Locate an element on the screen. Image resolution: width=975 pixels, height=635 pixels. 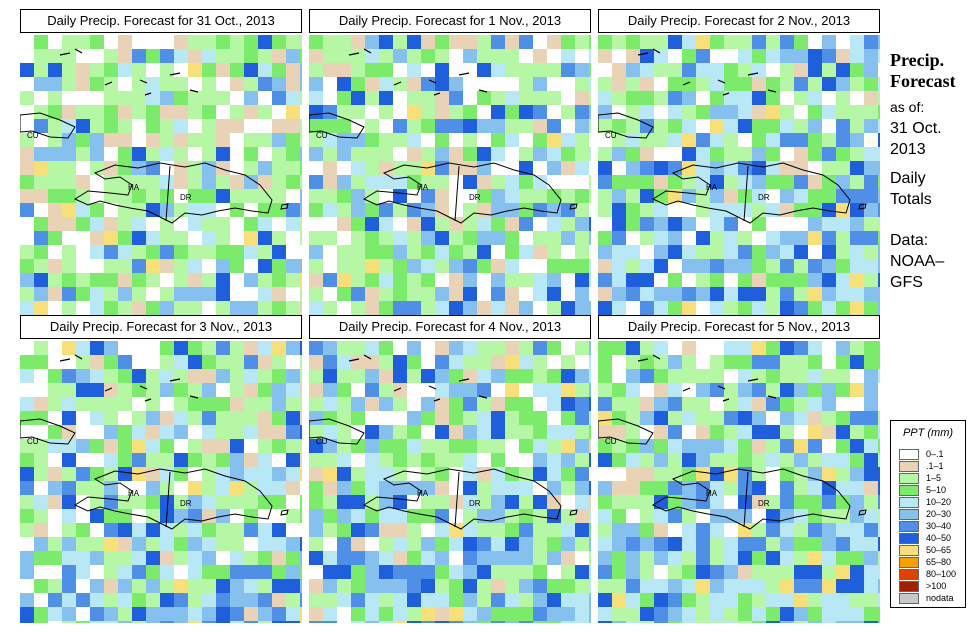
legend-swatch is located at coordinates (909, 454).